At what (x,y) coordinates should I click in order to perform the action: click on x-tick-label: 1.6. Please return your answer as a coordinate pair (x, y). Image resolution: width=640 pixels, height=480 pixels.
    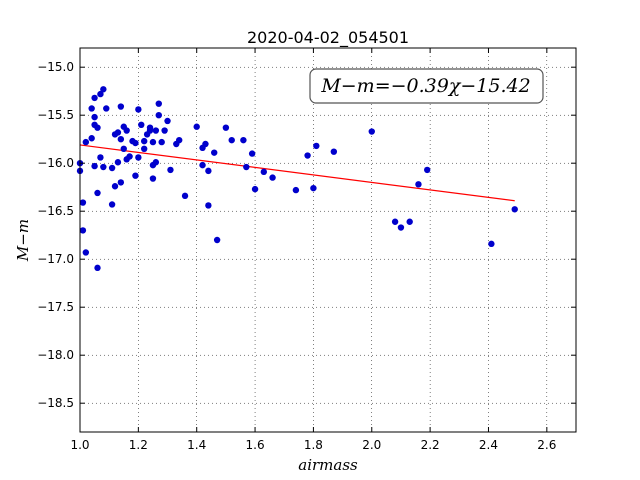
    Looking at the image, I should click on (255, 445).